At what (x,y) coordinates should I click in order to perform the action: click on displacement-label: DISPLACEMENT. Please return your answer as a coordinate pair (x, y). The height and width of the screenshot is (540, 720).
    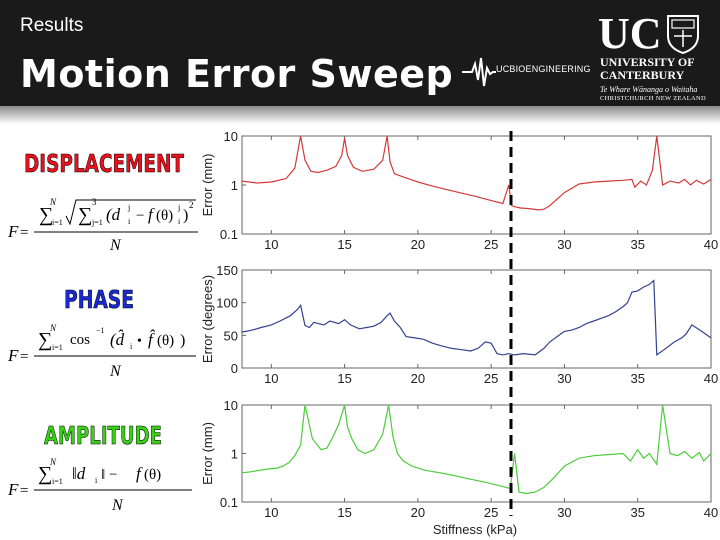
    Looking at the image, I should click on (104, 163).